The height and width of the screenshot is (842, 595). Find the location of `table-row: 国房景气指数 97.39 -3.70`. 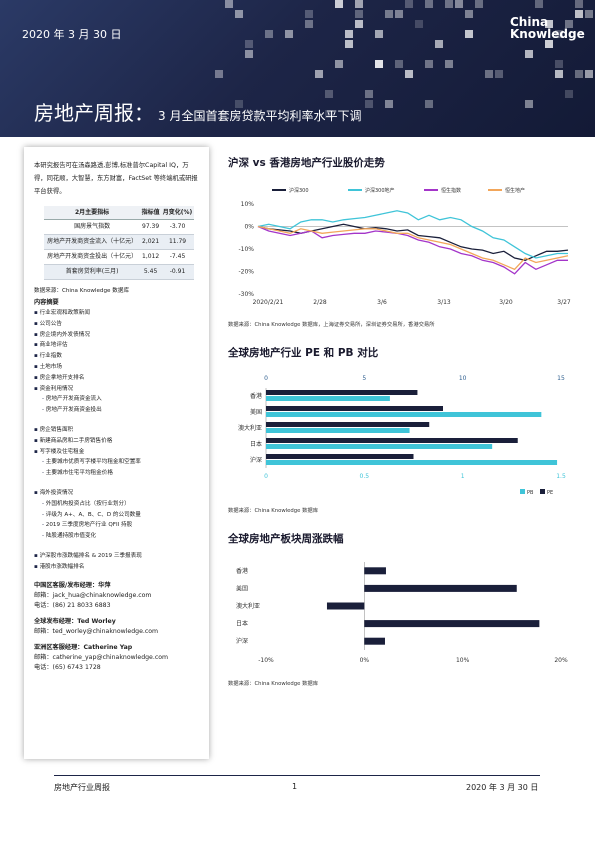

table-row: 国房景气指数 97.39 -3.70 is located at coordinates (119, 227).